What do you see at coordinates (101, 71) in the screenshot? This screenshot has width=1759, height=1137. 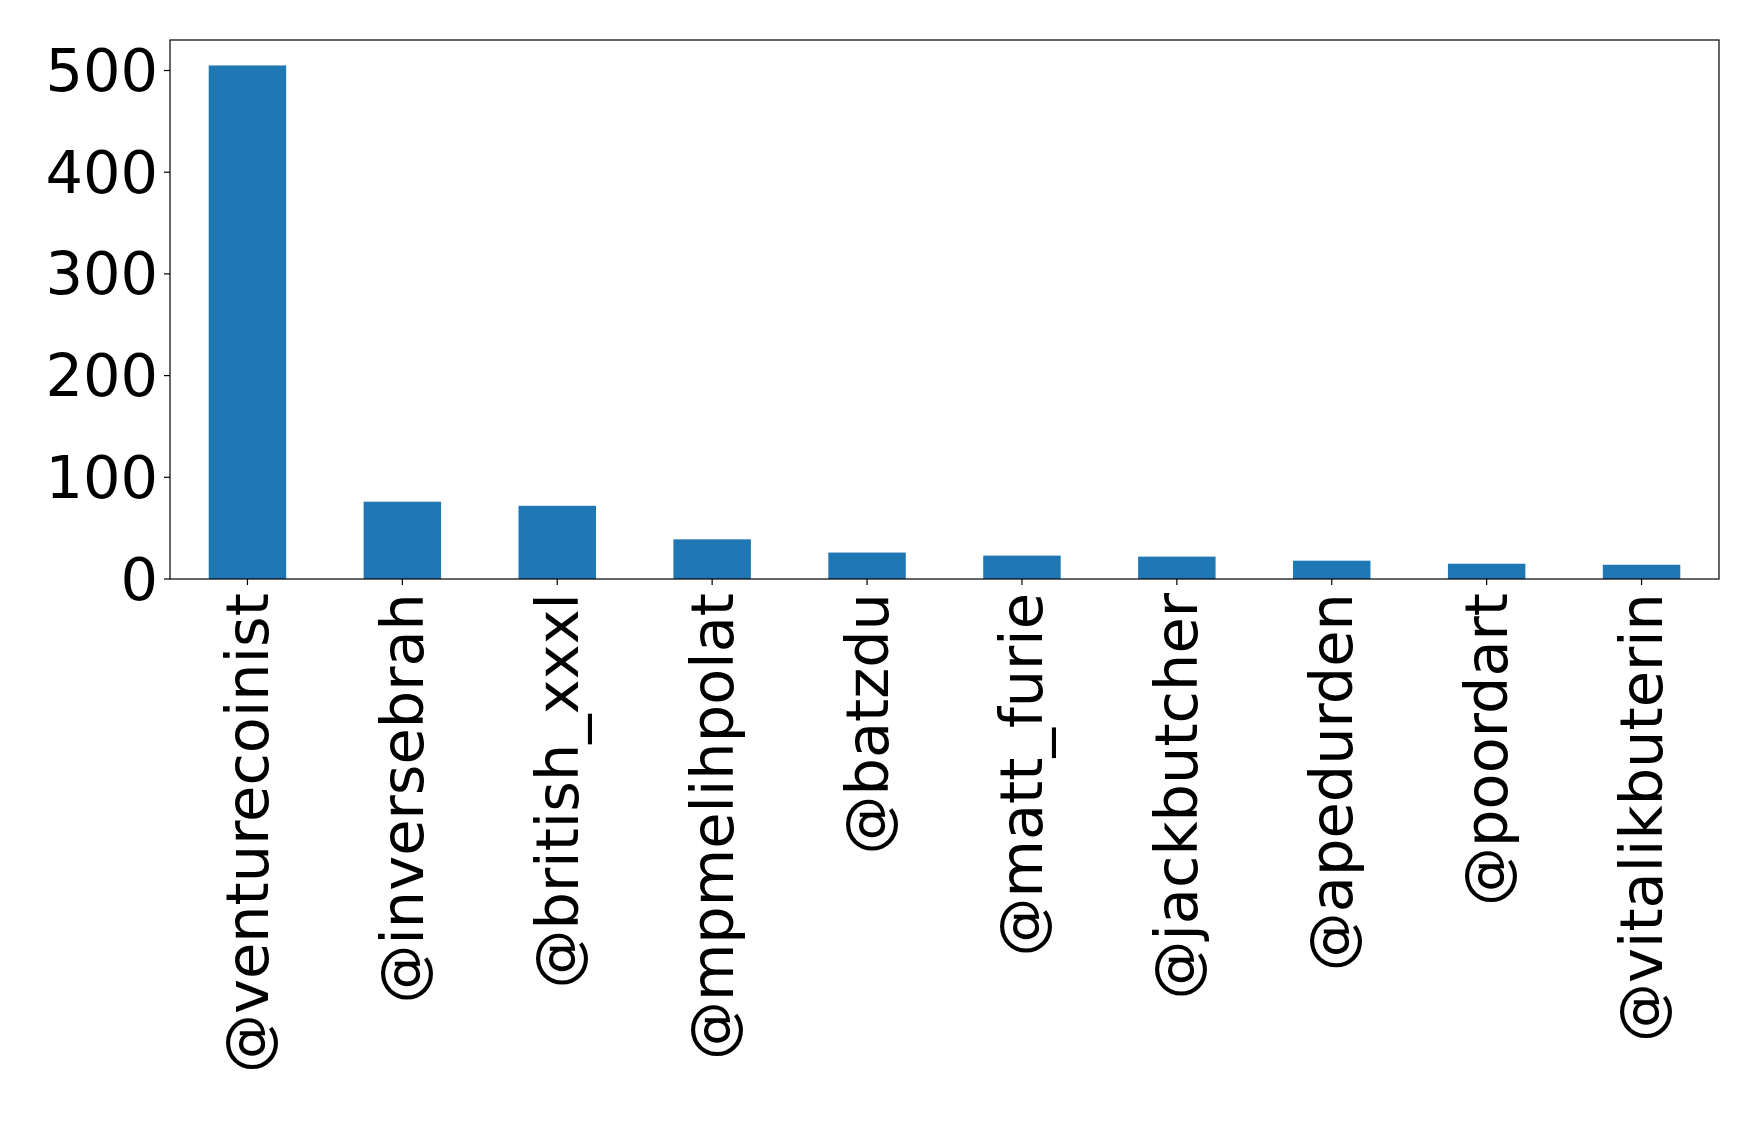 I see `y-tick-label: 500` at bounding box center [101, 71].